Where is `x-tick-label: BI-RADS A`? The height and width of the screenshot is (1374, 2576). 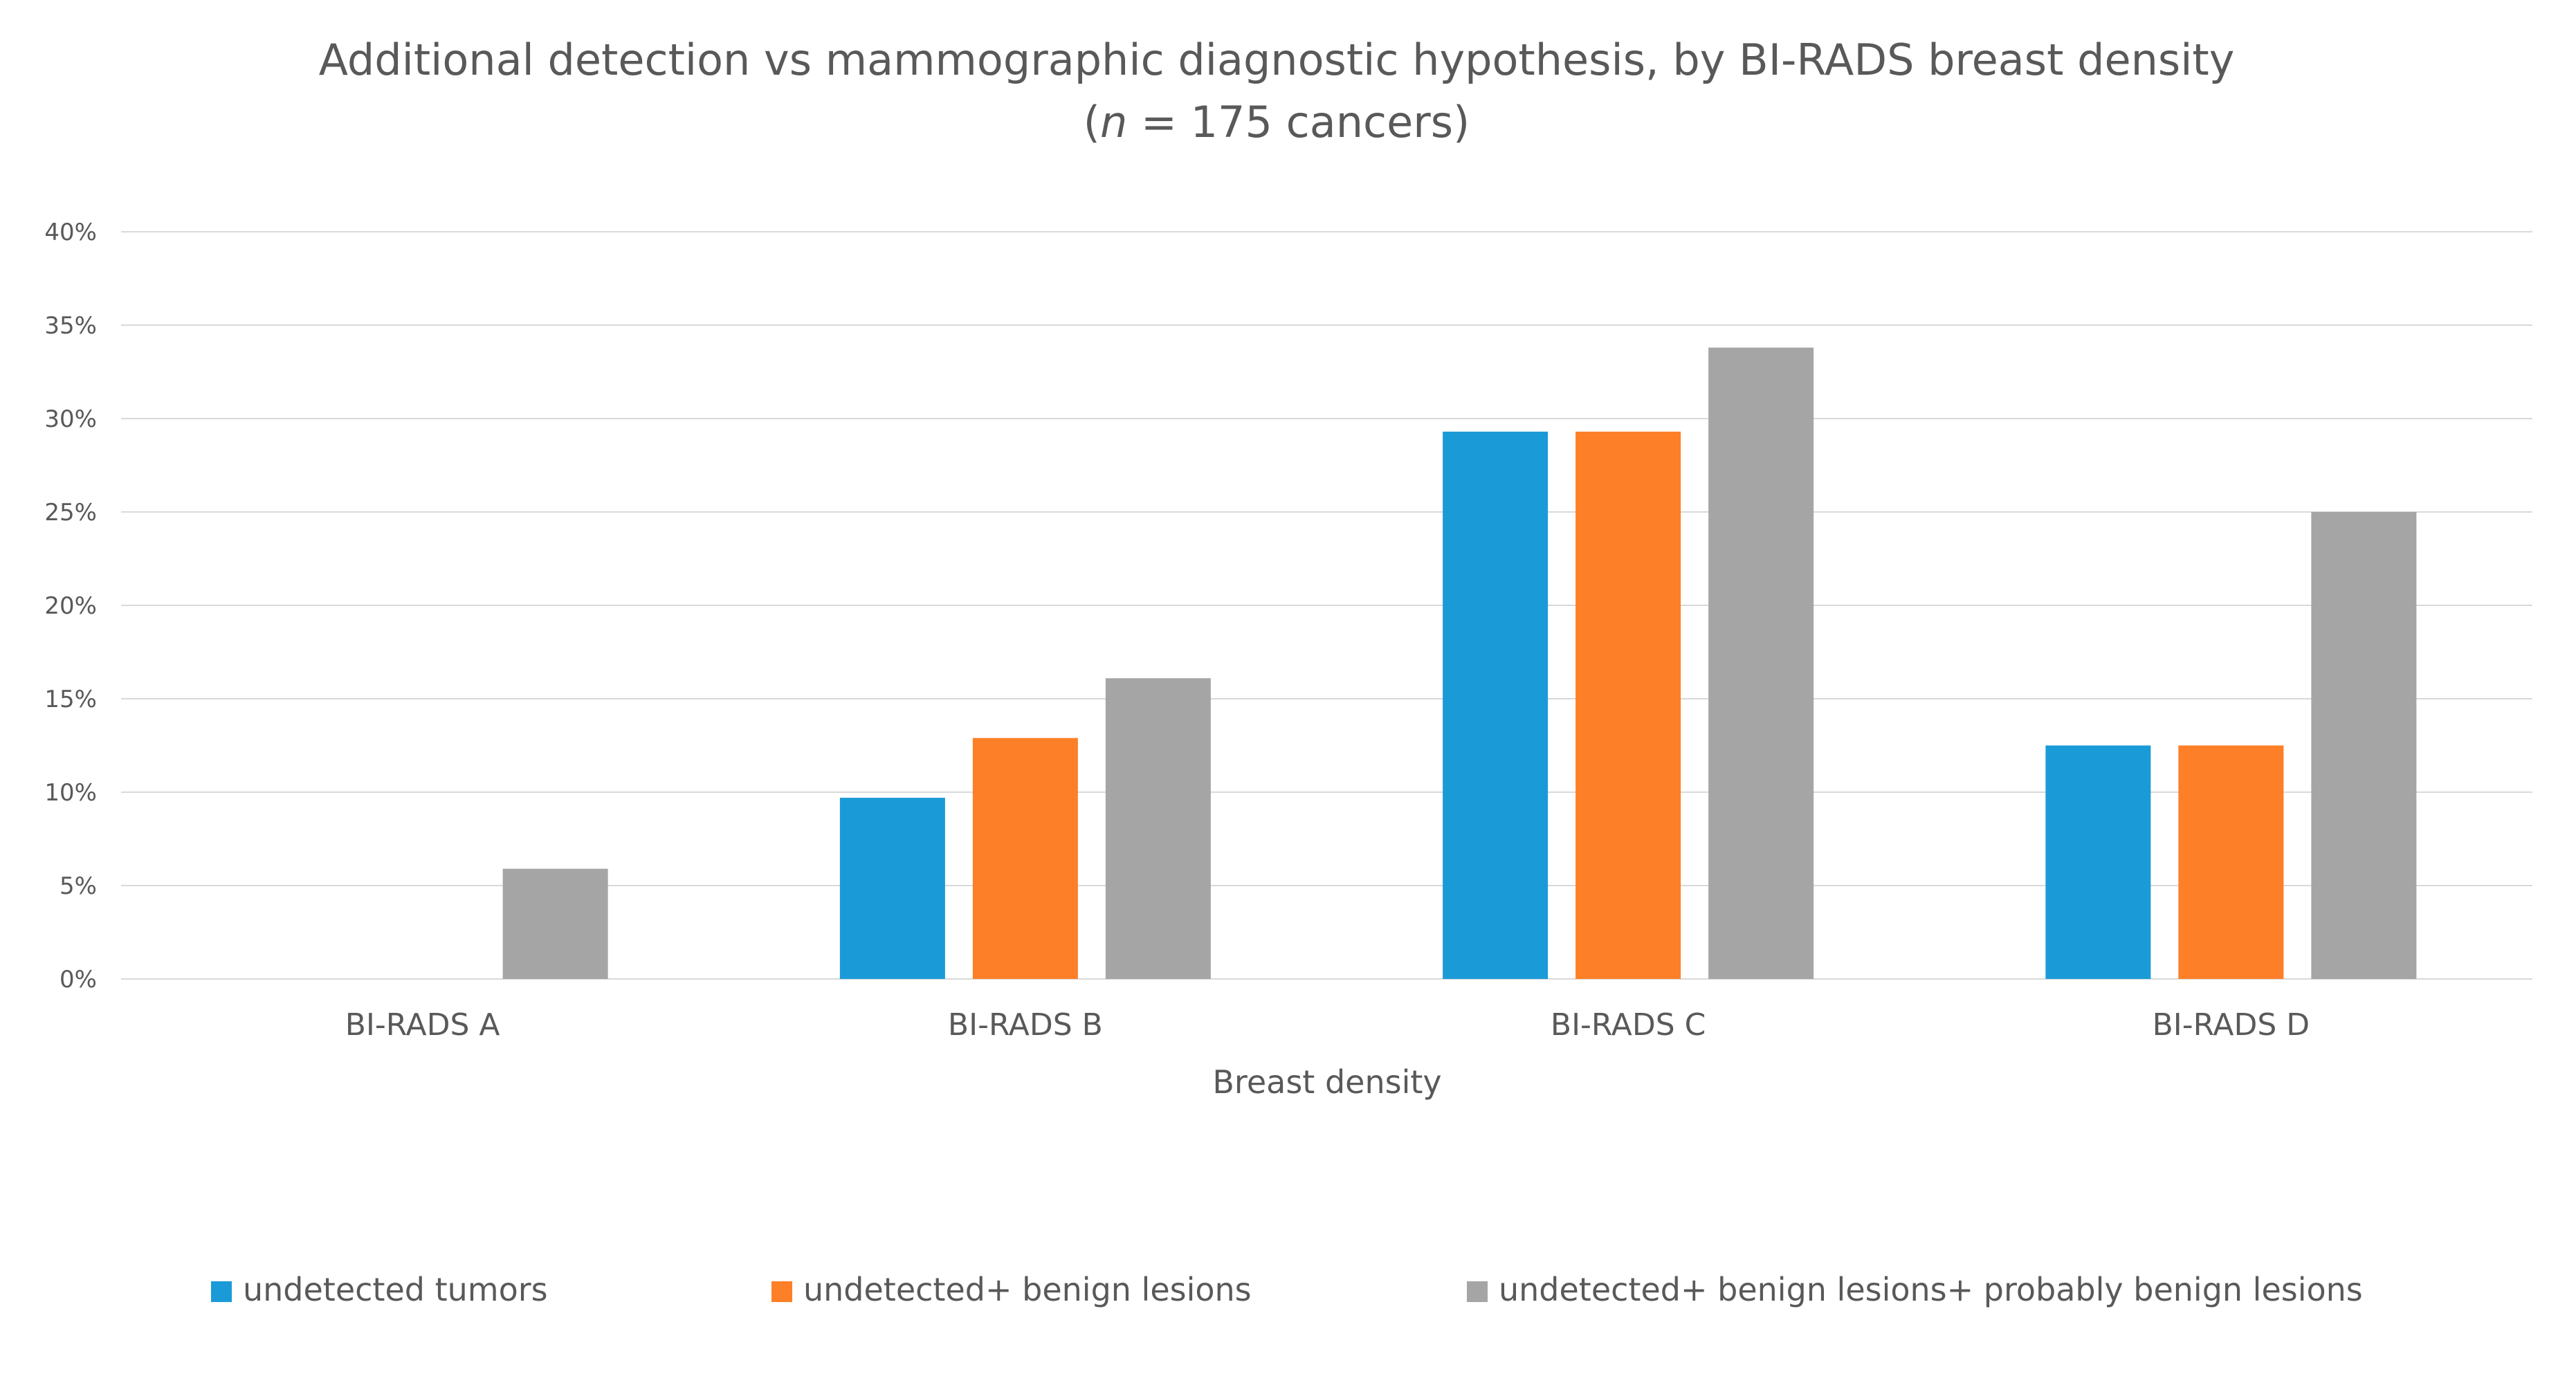 x-tick-label: BI-RADS A is located at coordinates (422, 1025).